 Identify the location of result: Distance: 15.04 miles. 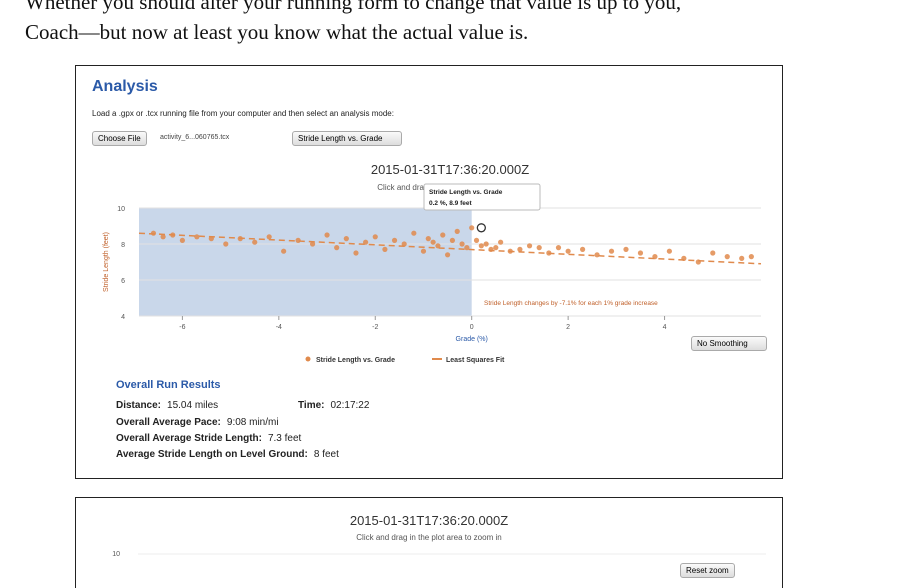
(167, 405).